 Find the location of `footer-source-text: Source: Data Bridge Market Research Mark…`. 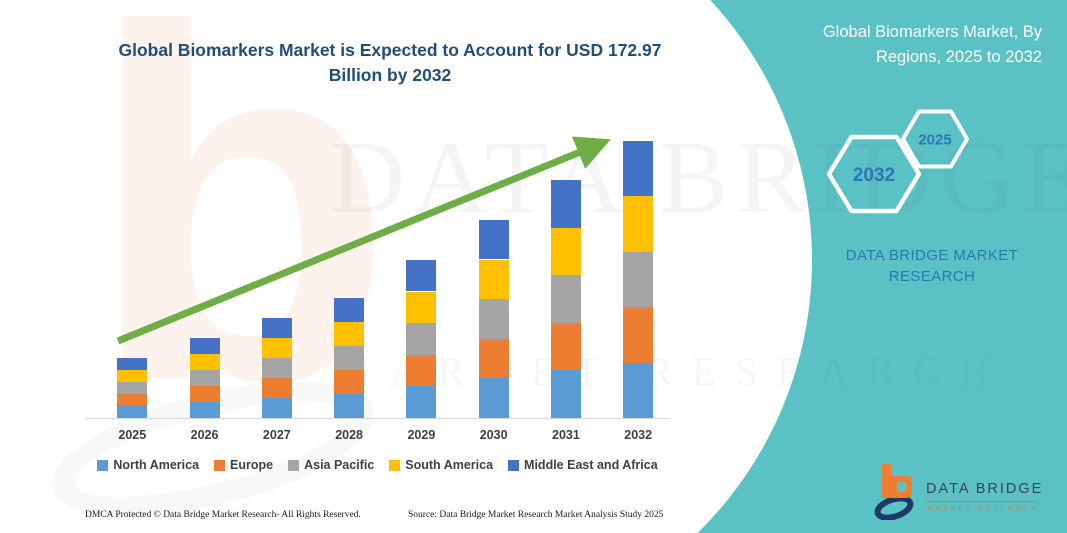

footer-source-text: Source: Data Bridge Market Research Mark… is located at coordinates (536, 515).